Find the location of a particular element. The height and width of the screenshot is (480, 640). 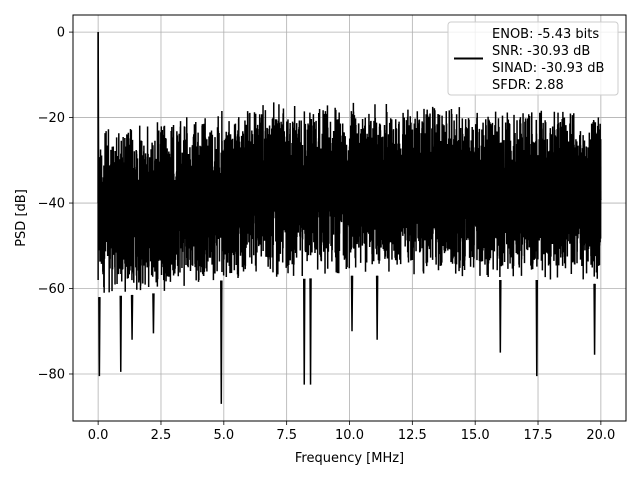

legend-line-text: SNR: -30.93 dB is located at coordinates (541, 51).